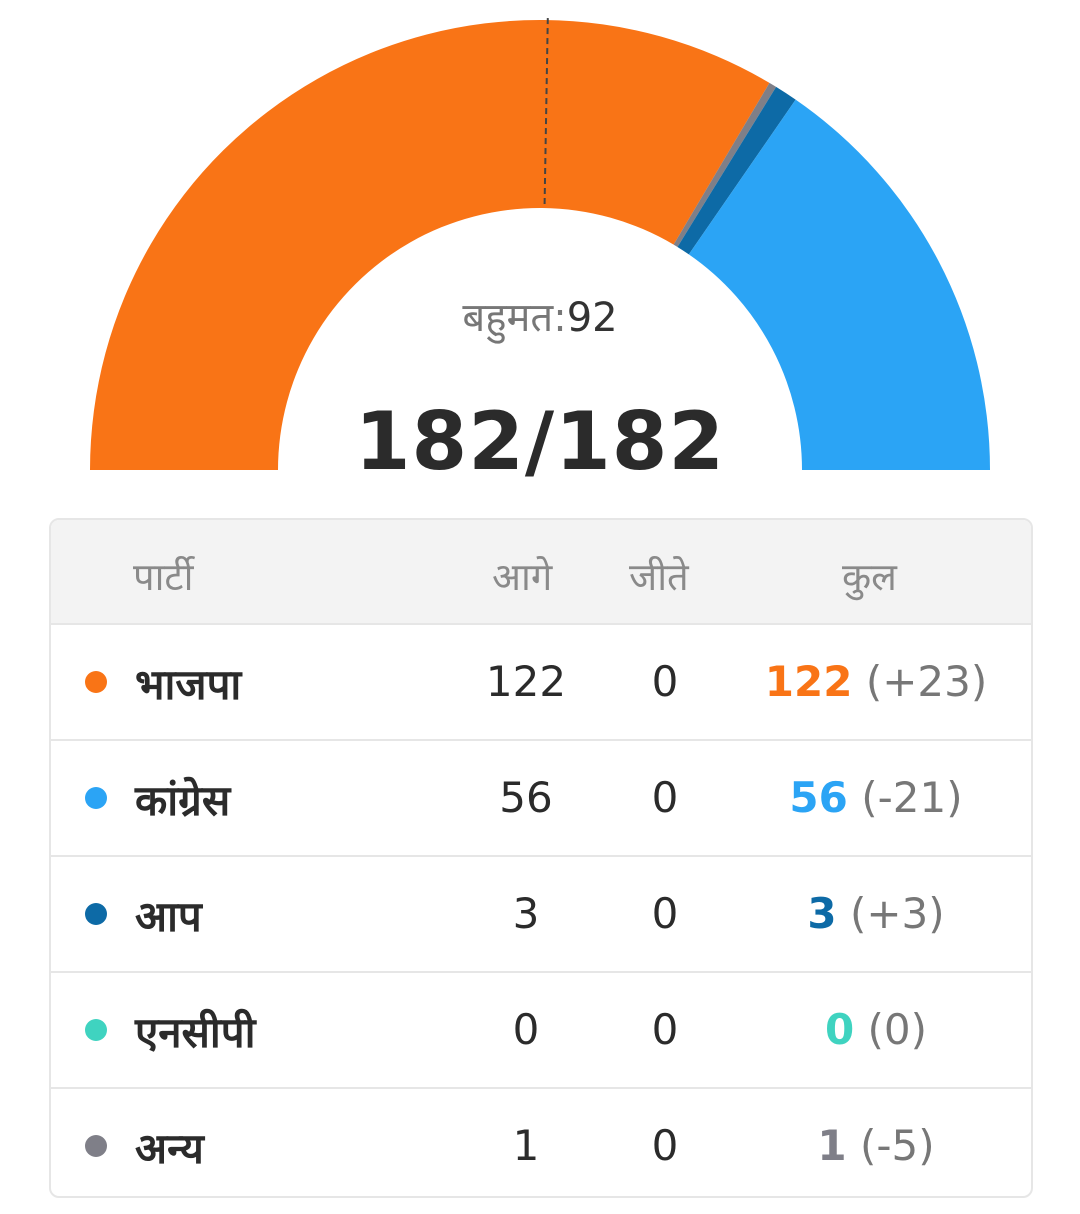 This screenshot has height=1214, width=1080. Describe the element at coordinates (546, 113) in the screenshot. I see `majority-marker` at that location.